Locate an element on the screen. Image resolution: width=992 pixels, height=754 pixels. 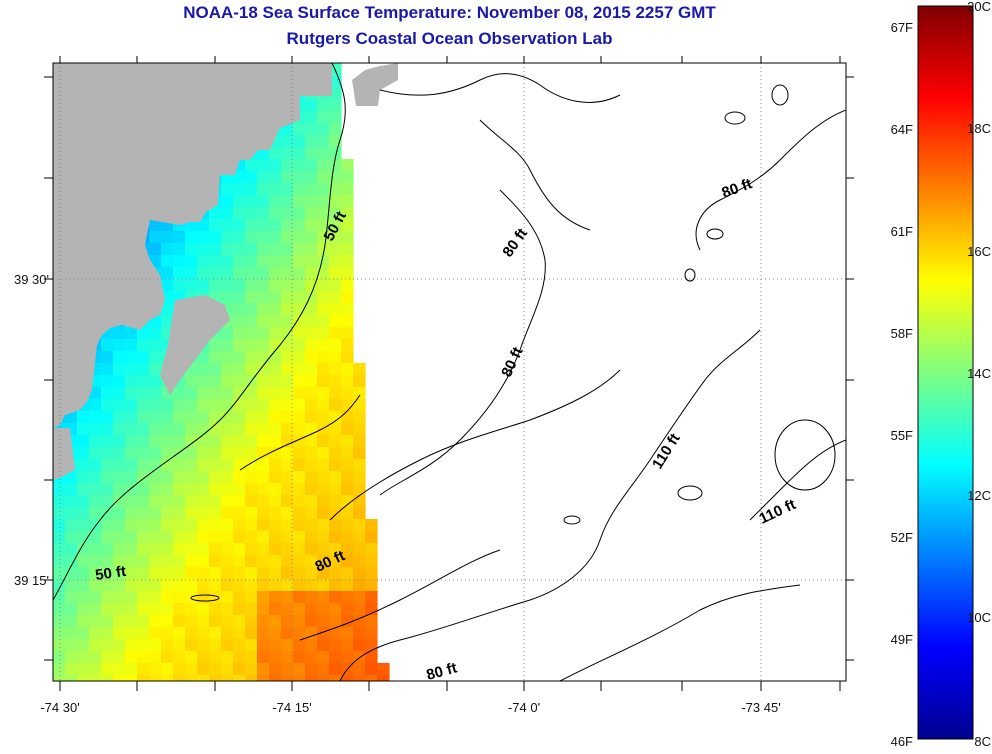
contour-label-50ft: 50 ft is located at coordinates (110, 573).